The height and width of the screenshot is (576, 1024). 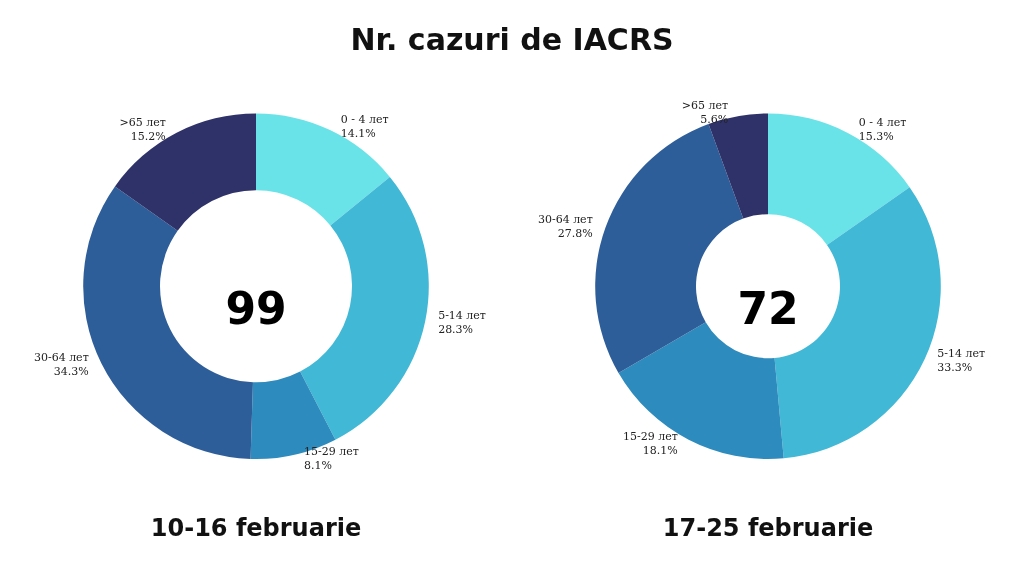 What do you see at coordinates (768, 308) in the screenshot?
I see `text: 72` at bounding box center [768, 308].